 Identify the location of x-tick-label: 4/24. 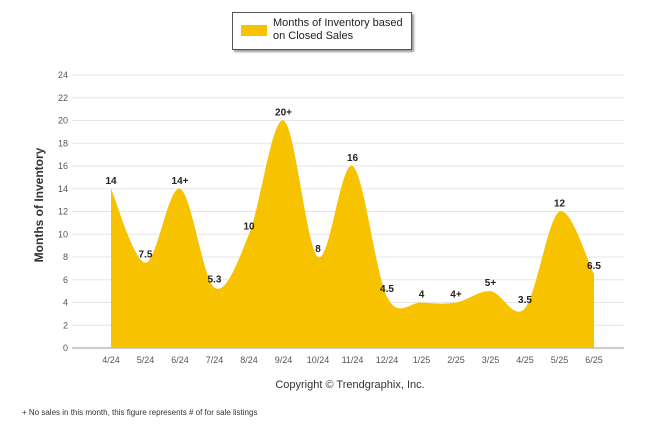
(111, 360).